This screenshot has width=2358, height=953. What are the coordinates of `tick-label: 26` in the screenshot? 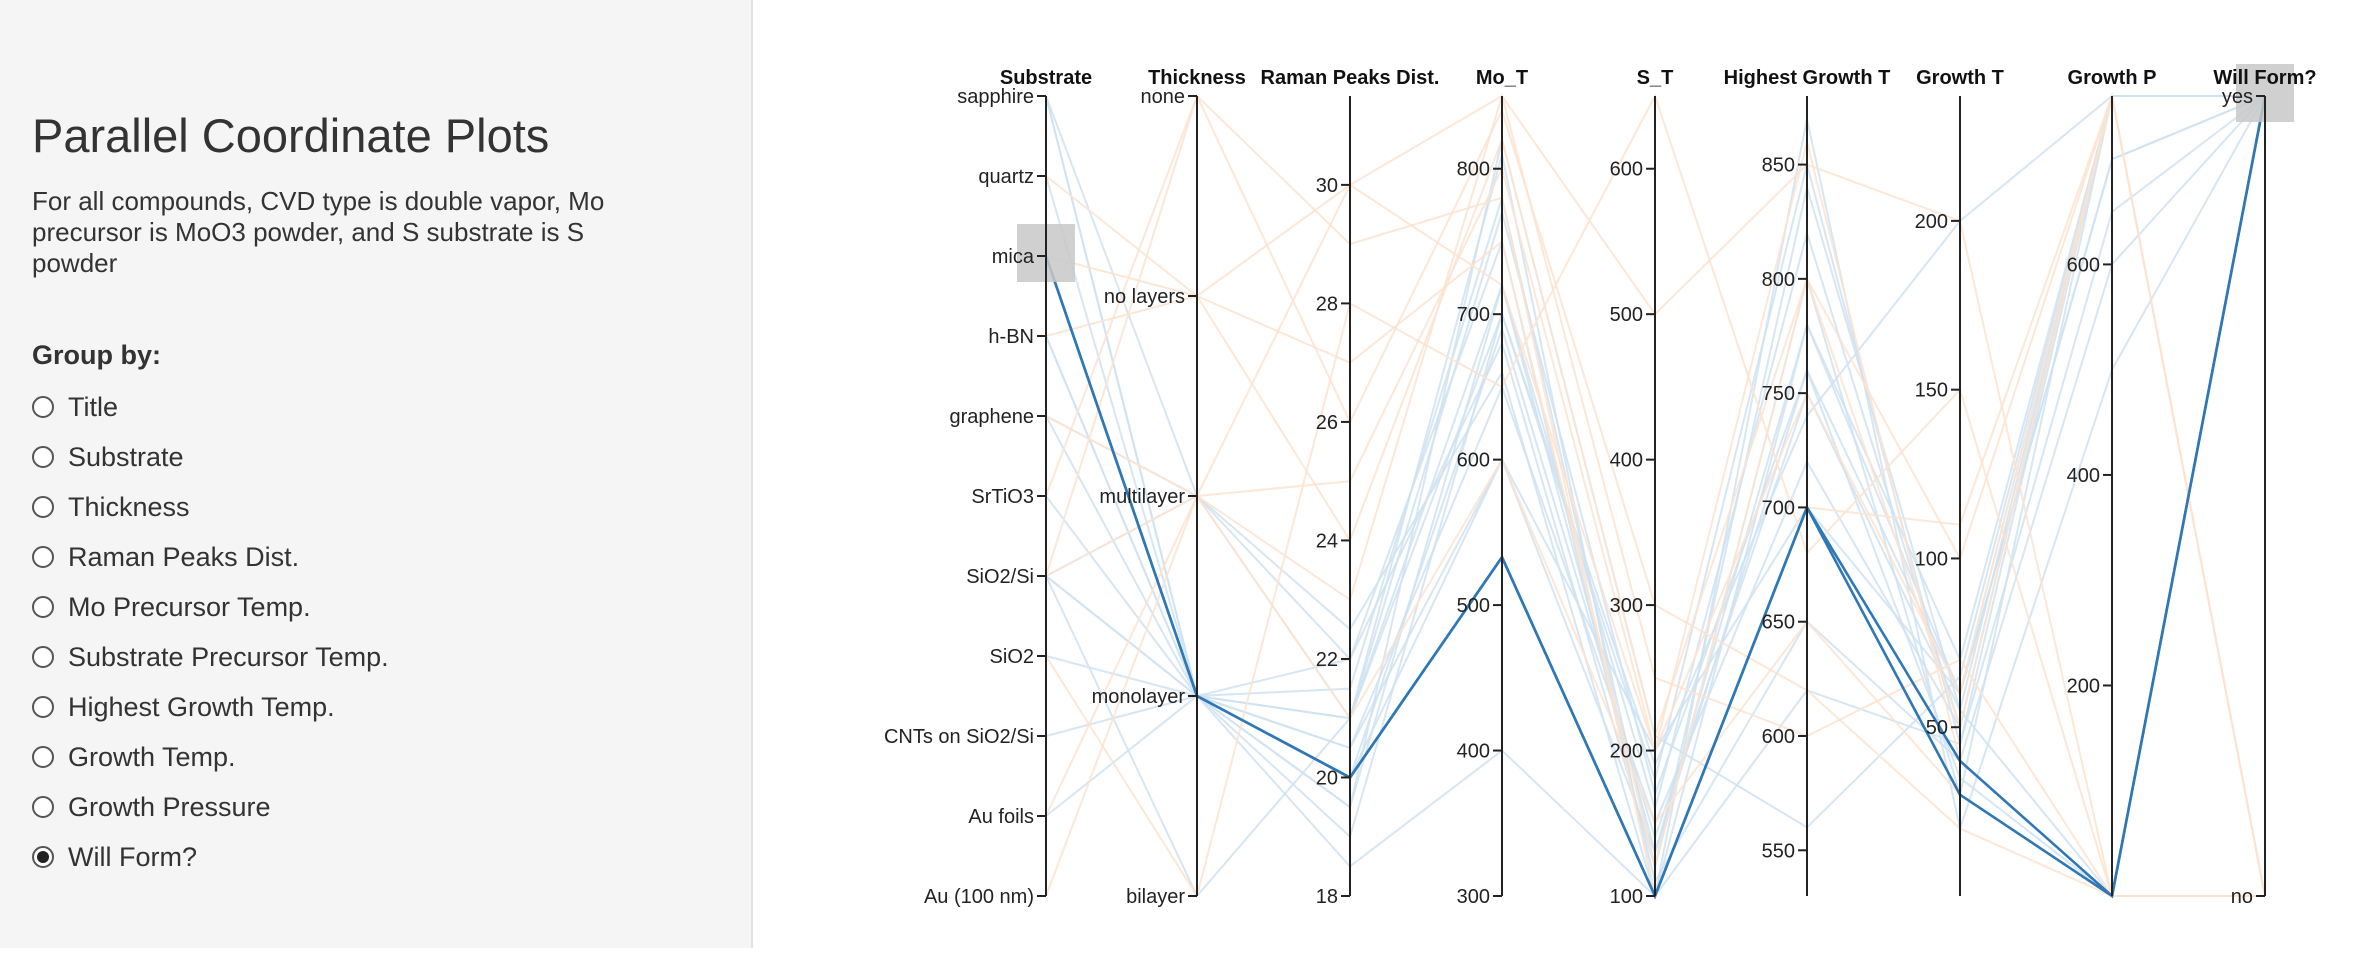 It's located at (1327, 423).